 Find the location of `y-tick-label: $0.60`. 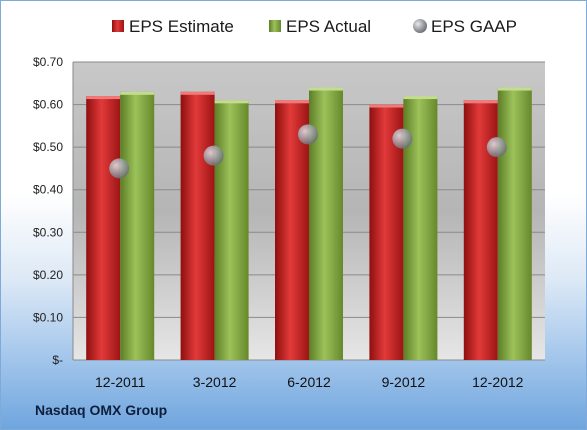

y-tick-label: $0.60 is located at coordinates (48, 105).